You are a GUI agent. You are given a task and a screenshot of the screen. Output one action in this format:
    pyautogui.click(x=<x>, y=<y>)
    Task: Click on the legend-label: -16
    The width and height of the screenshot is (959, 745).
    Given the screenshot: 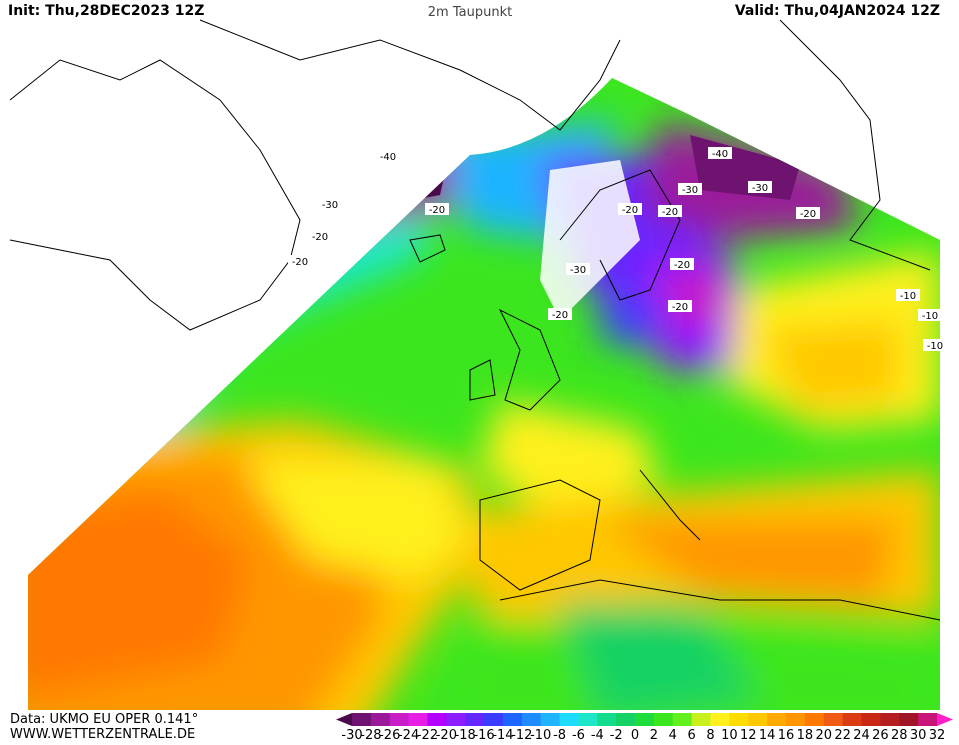 What is the action you would take?
    pyautogui.click(x=483, y=734)
    